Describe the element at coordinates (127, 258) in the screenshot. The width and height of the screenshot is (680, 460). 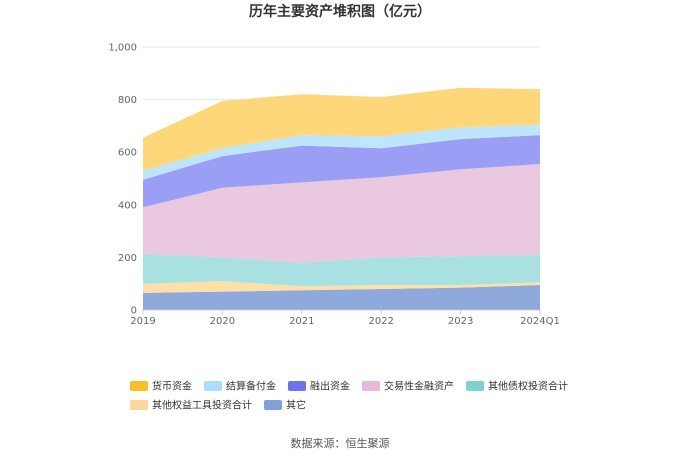
I see `y-tick-label: 200` at that location.